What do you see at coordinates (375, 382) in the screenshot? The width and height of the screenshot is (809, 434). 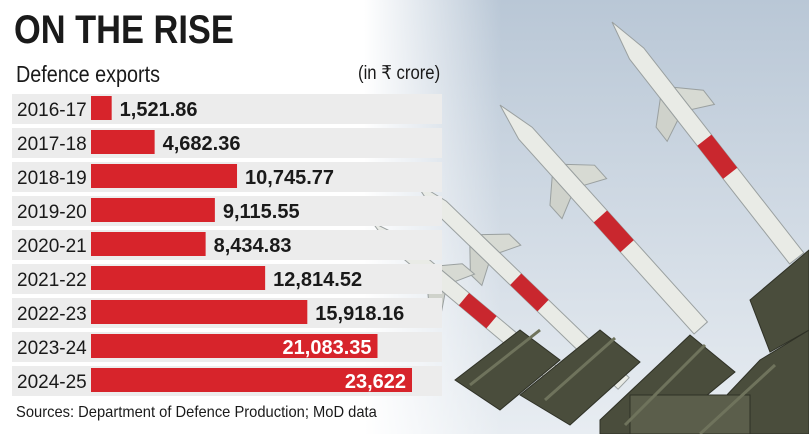 I see `value-label: 23,622` at bounding box center [375, 382].